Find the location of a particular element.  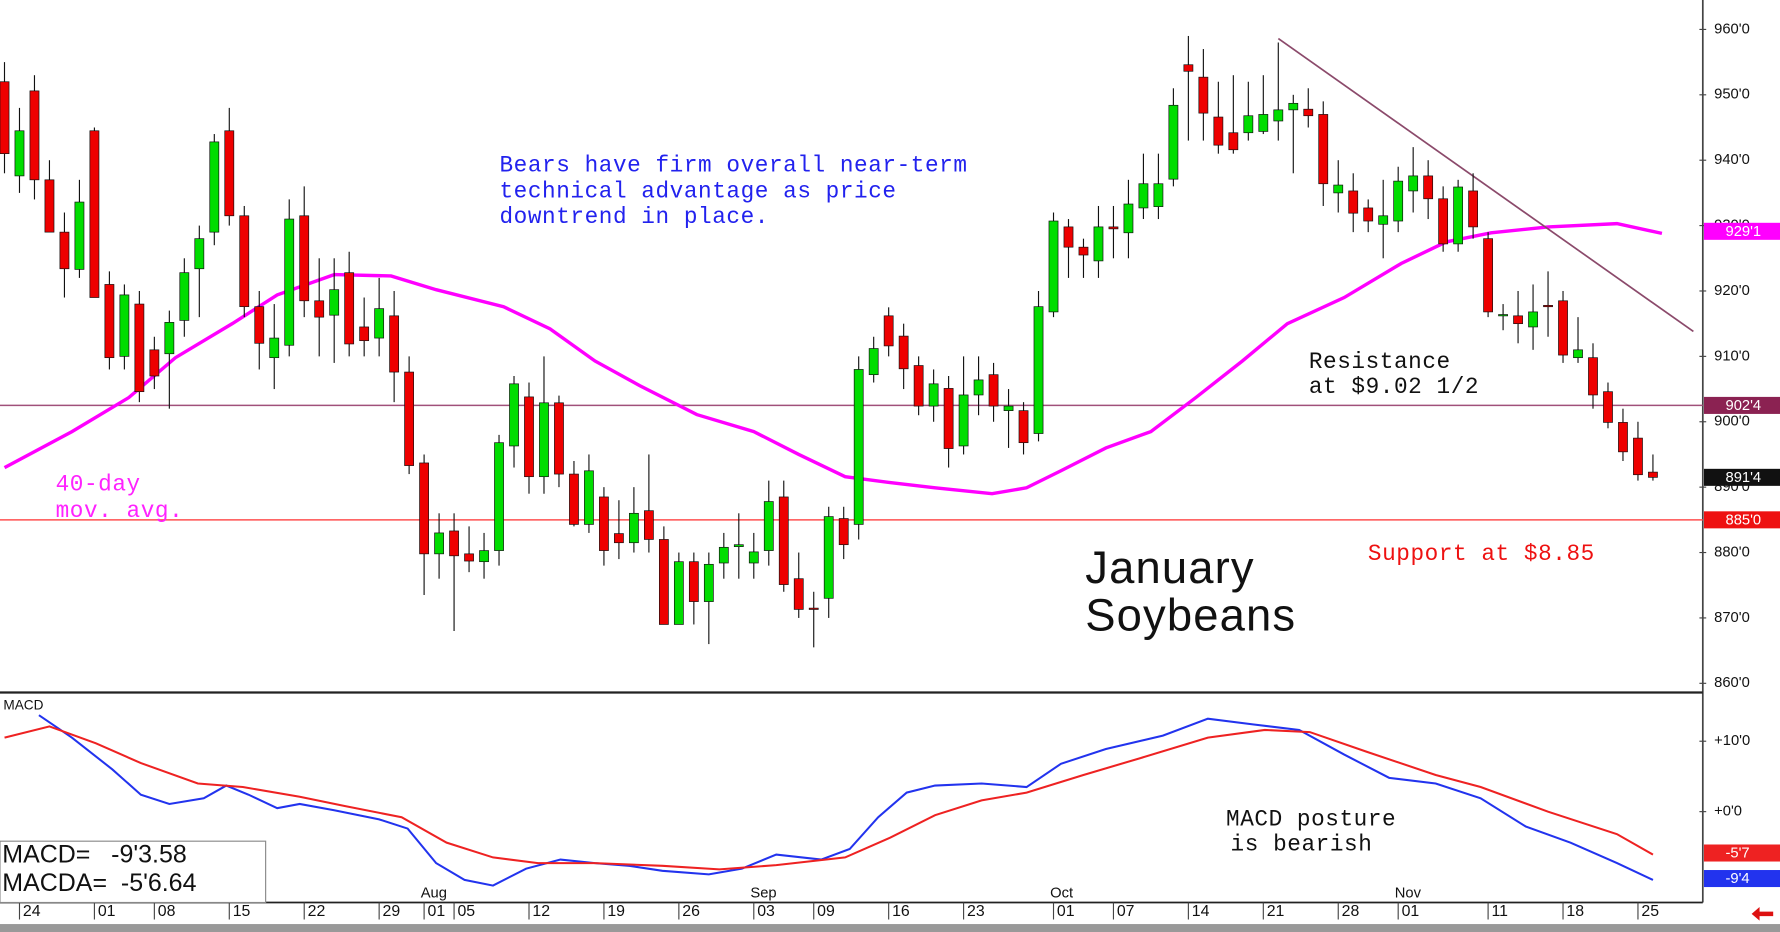

annotation: Soybeans is located at coordinates (1190, 615).